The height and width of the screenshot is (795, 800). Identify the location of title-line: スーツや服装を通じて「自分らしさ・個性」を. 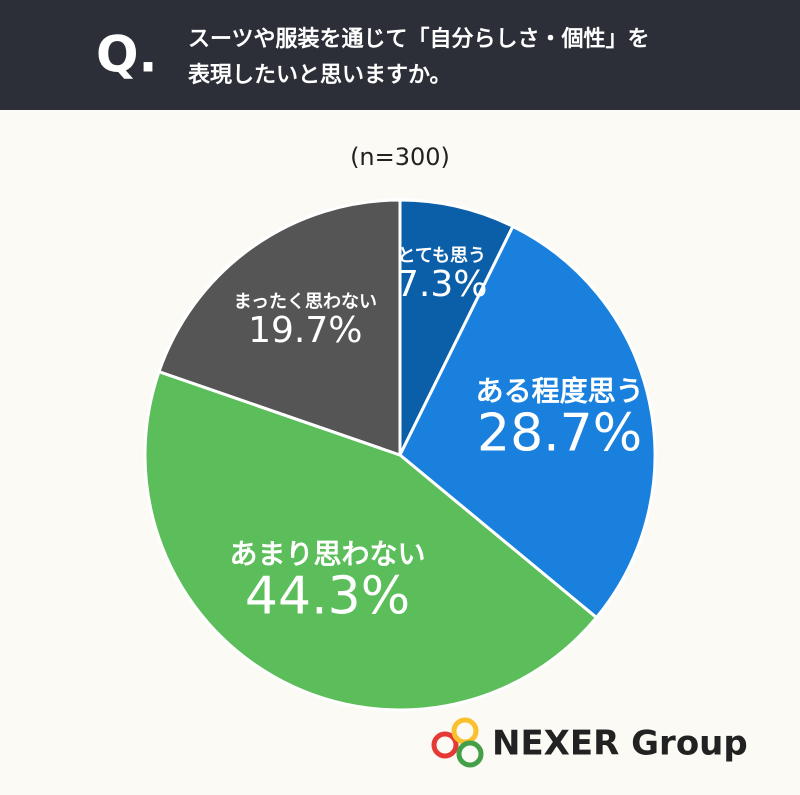
(419, 39).